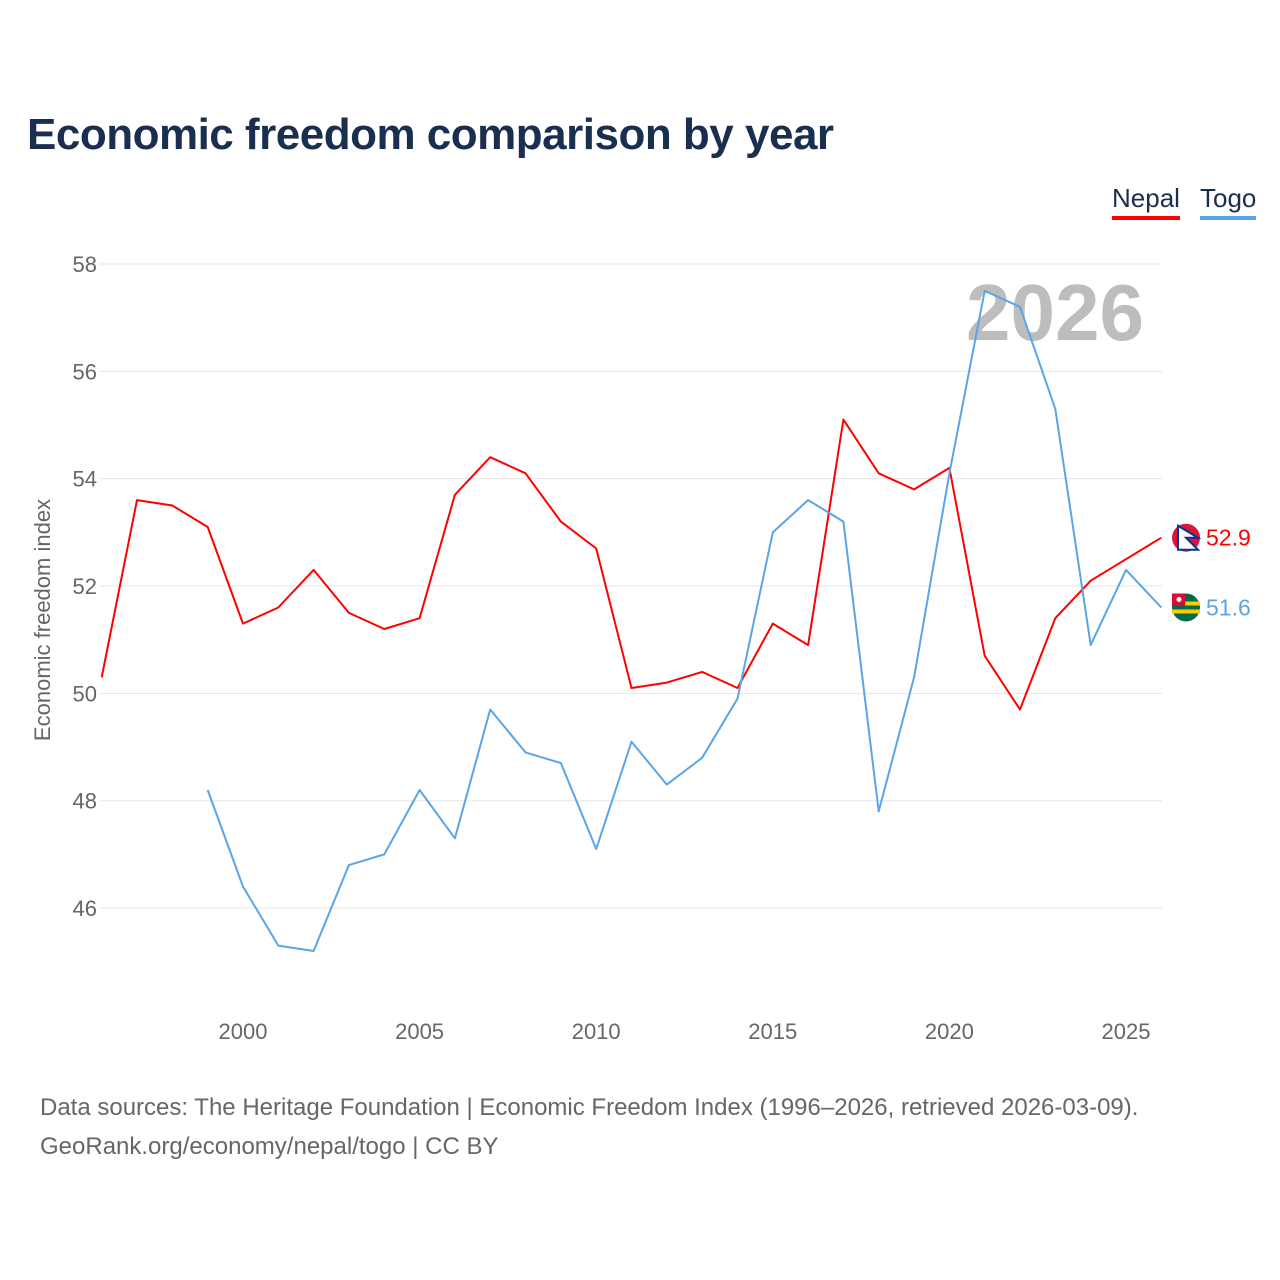  I want to click on x-tick-label: 2020, so click(949, 1031).